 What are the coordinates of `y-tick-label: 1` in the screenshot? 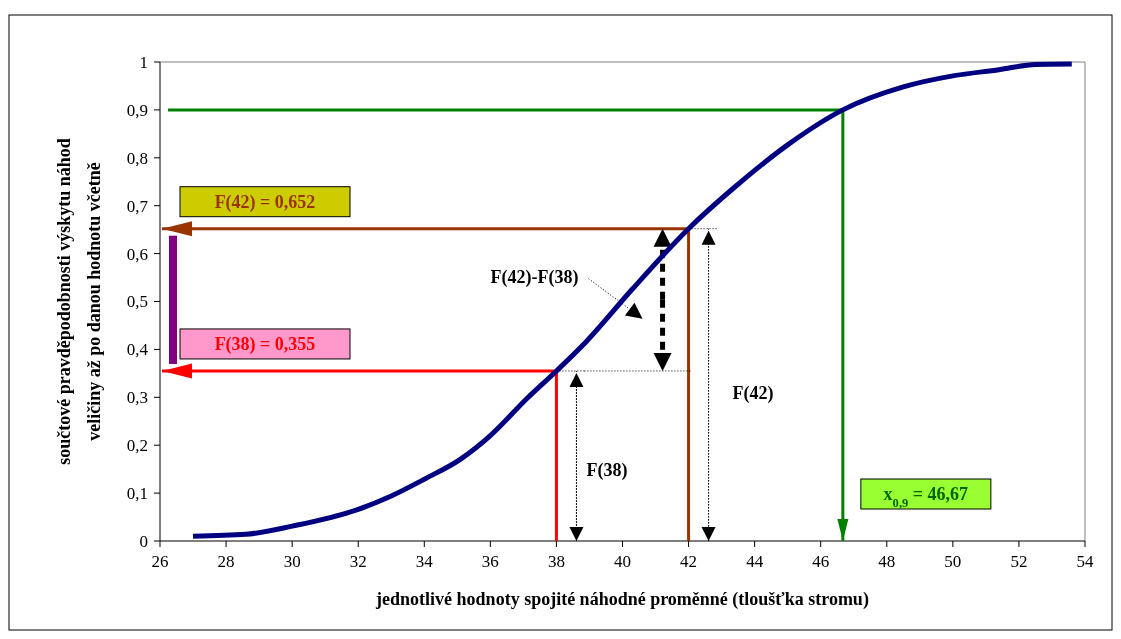 It's located at (143, 62).